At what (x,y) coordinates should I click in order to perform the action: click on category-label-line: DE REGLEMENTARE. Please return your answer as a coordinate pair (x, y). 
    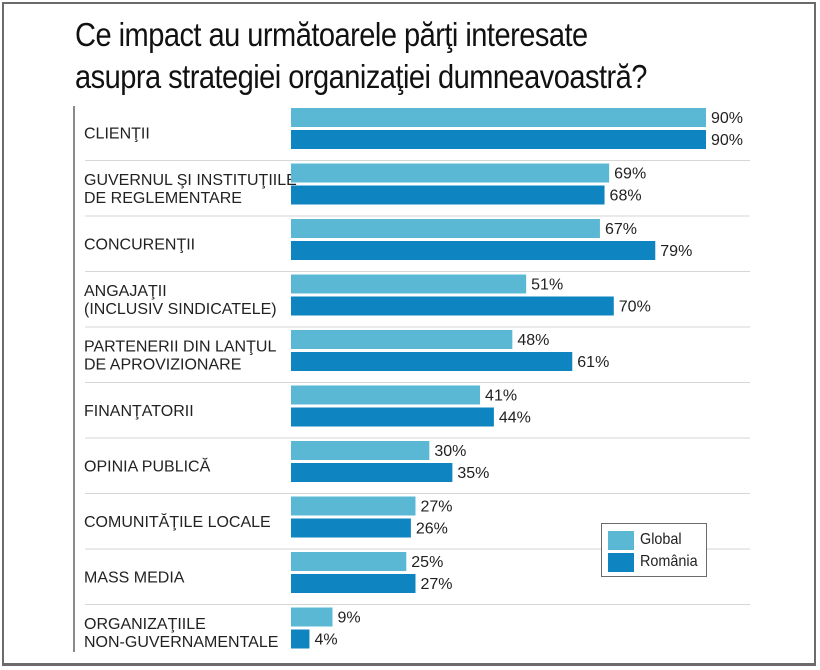
    Looking at the image, I should click on (163, 198).